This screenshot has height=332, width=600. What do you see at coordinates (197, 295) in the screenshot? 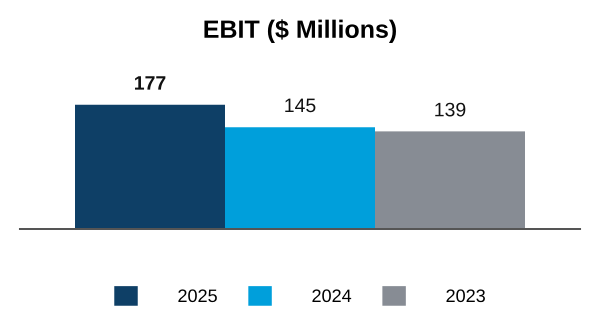
I see `legend-label: 2025` at bounding box center [197, 295].